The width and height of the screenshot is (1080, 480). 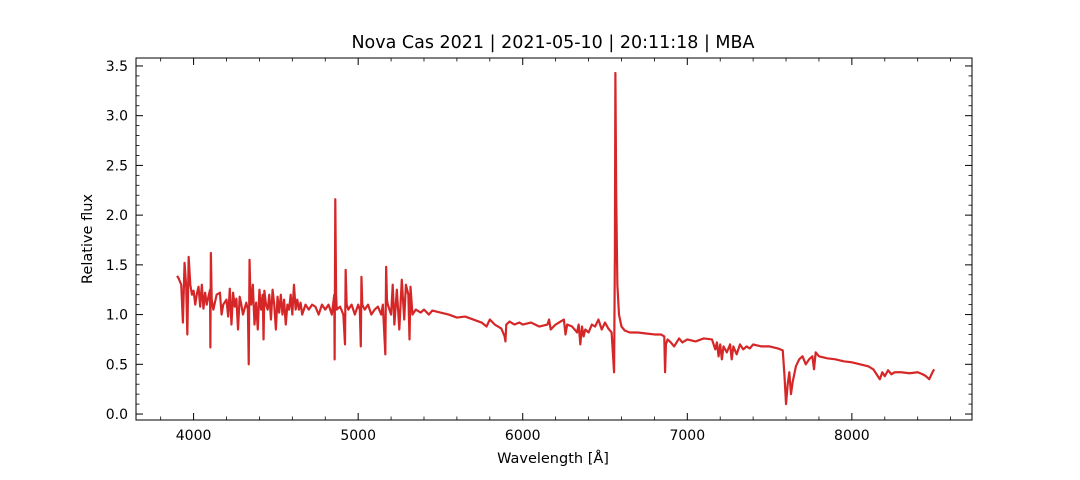 What do you see at coordinates (117, 166) in the screenshot?
I see `y-tick-label: 2.5` at bounding box center [117, 166].